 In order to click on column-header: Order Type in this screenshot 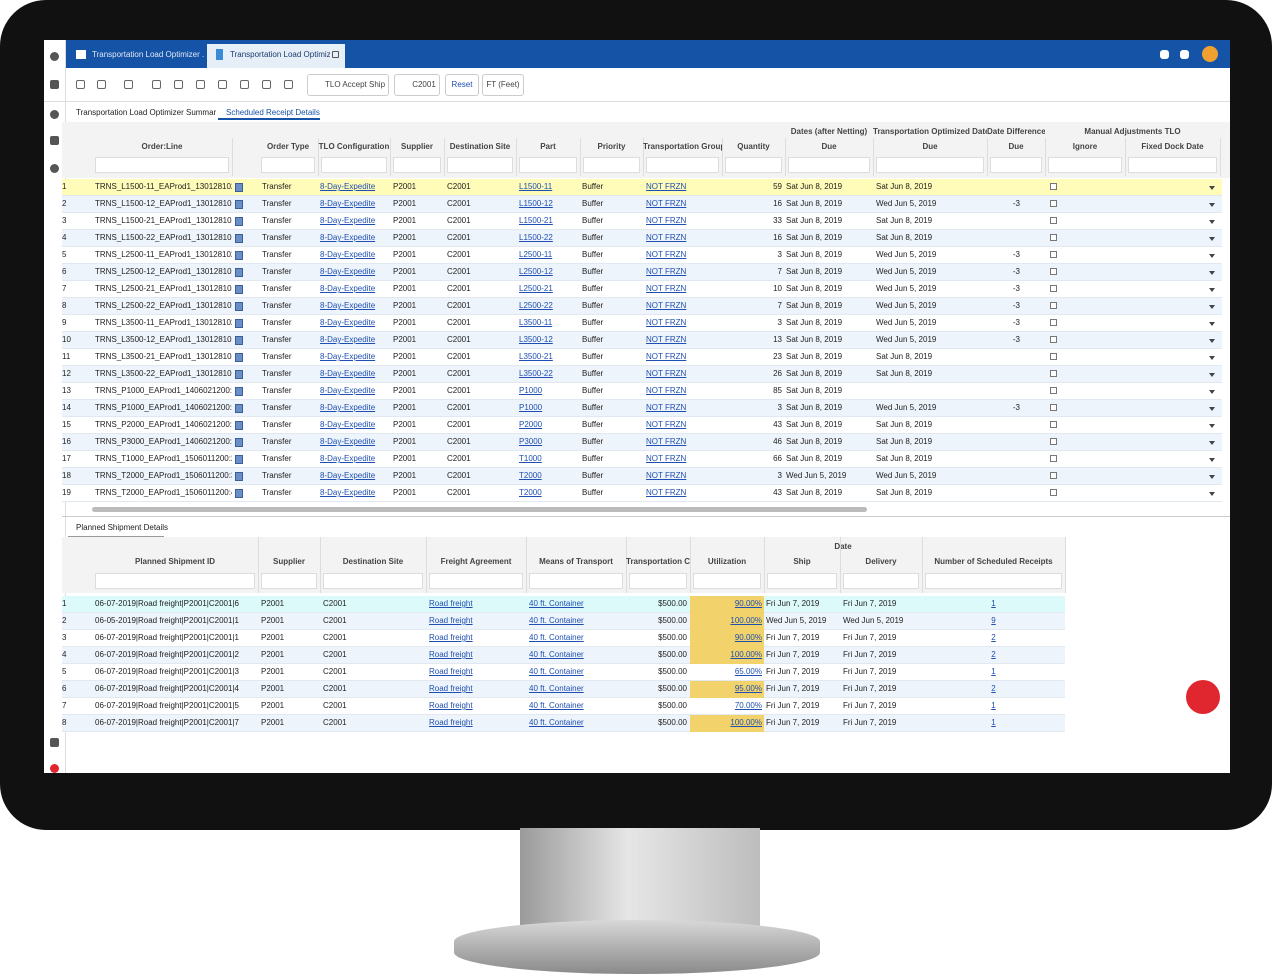, I will do `click(288, 146)`.